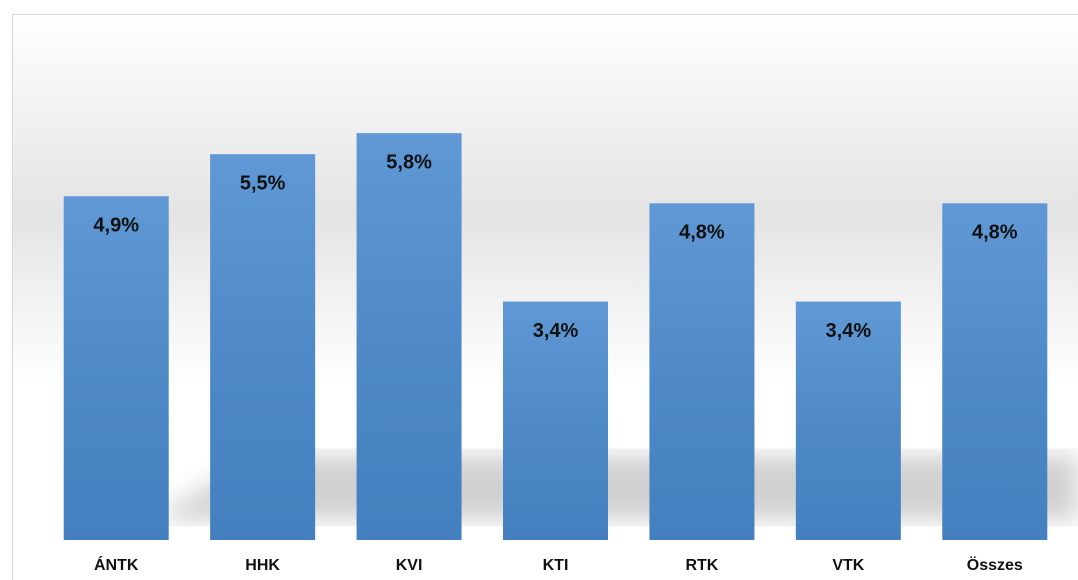 The height and width of the screenshot is (580, 1078). What do you see at coordinates (409, 162) in the screenshot?
I see `data-label: 5,8%` at bounding box center [409, 162].